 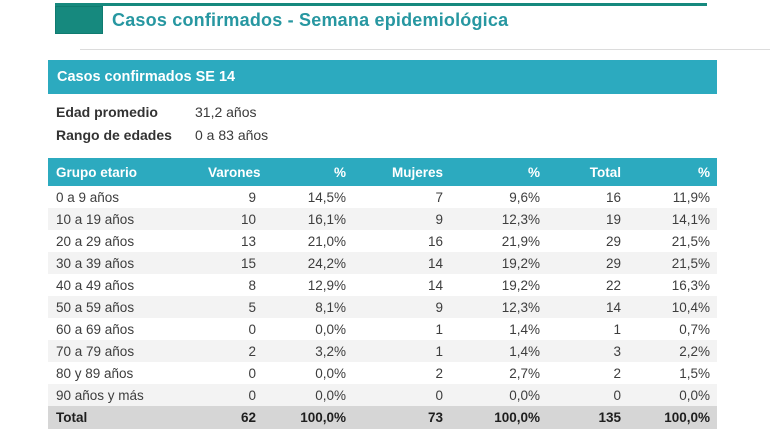 What do you see at coordinates (613, 285) in the screenshot?
I see `value-cell: 22` at bounding box center [613, 285].